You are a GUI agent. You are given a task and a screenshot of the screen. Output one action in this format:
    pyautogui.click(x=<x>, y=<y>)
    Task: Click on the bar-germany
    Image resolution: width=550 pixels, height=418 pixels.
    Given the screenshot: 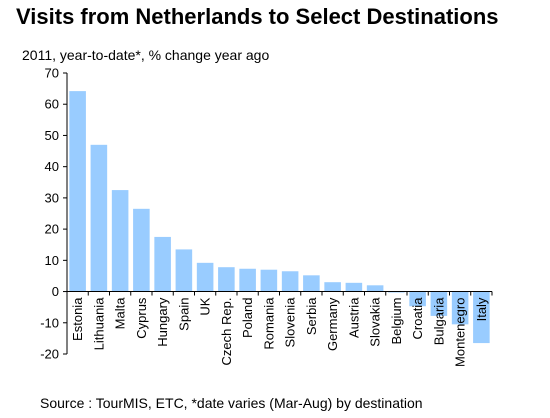 What is the action you would take?
    pyautogui.click(x=332, y=287)
    